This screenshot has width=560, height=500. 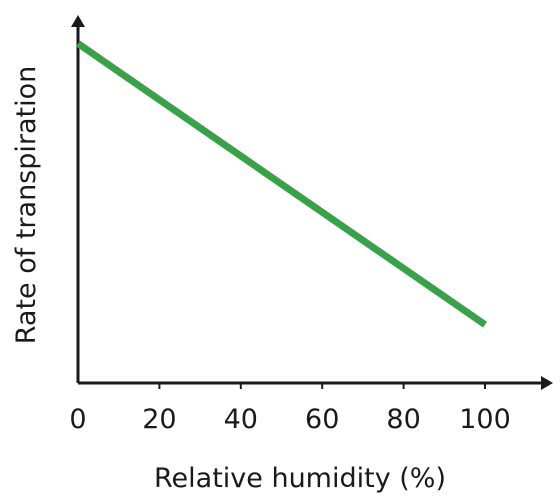 I want to click on x-tick-label: 40, so click(x=241, y=419).